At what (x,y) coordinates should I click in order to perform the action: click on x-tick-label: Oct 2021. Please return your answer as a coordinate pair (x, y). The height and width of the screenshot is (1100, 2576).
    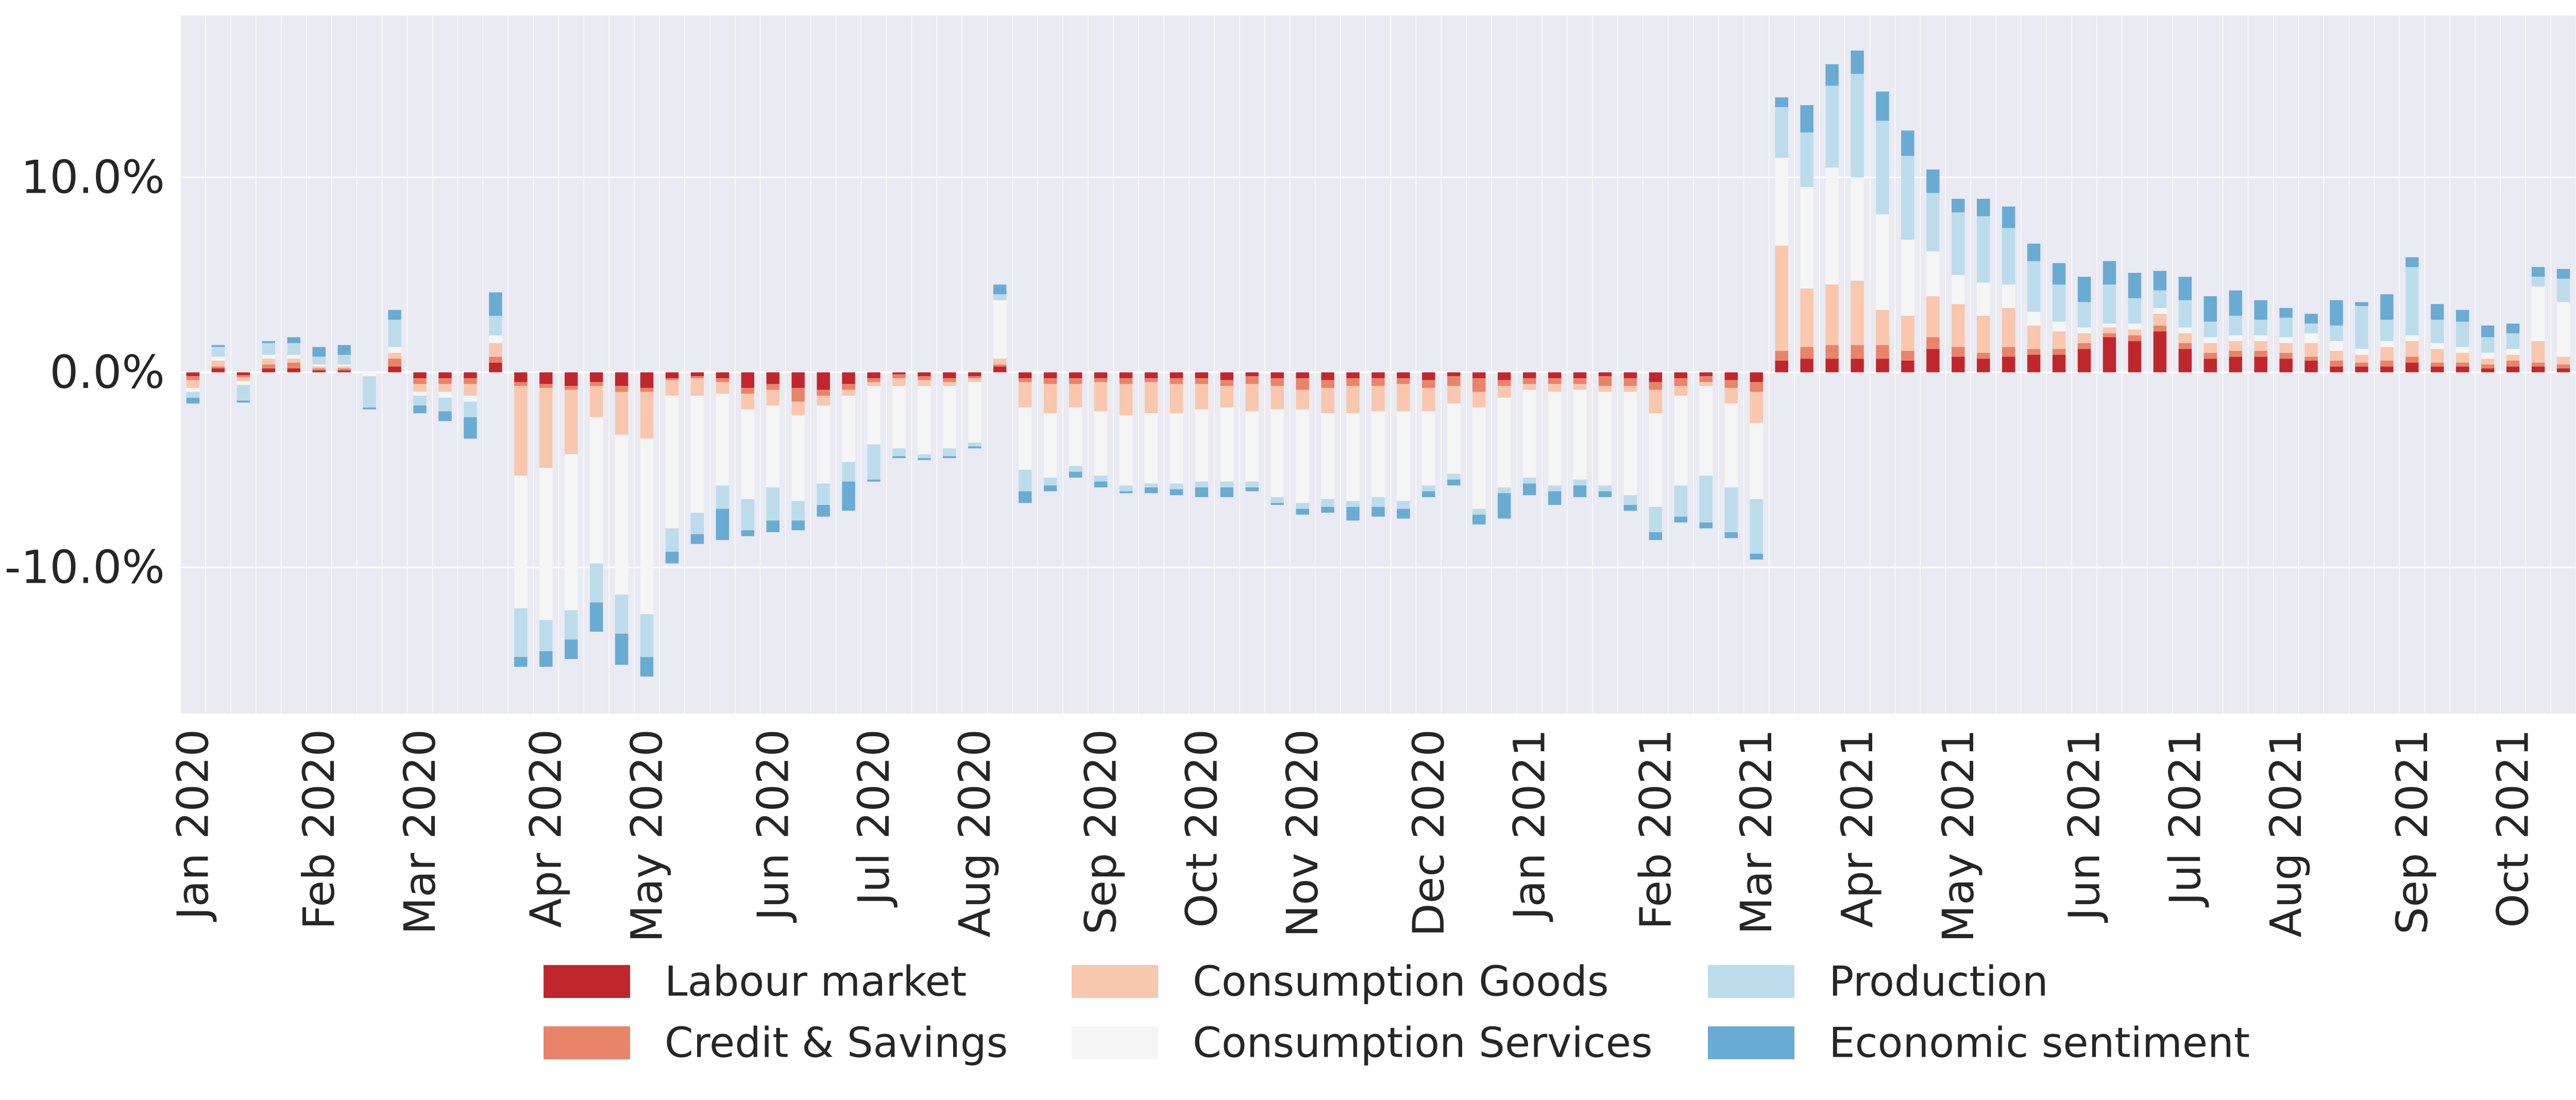
    Looking at the image, I should click on (2513, 829).